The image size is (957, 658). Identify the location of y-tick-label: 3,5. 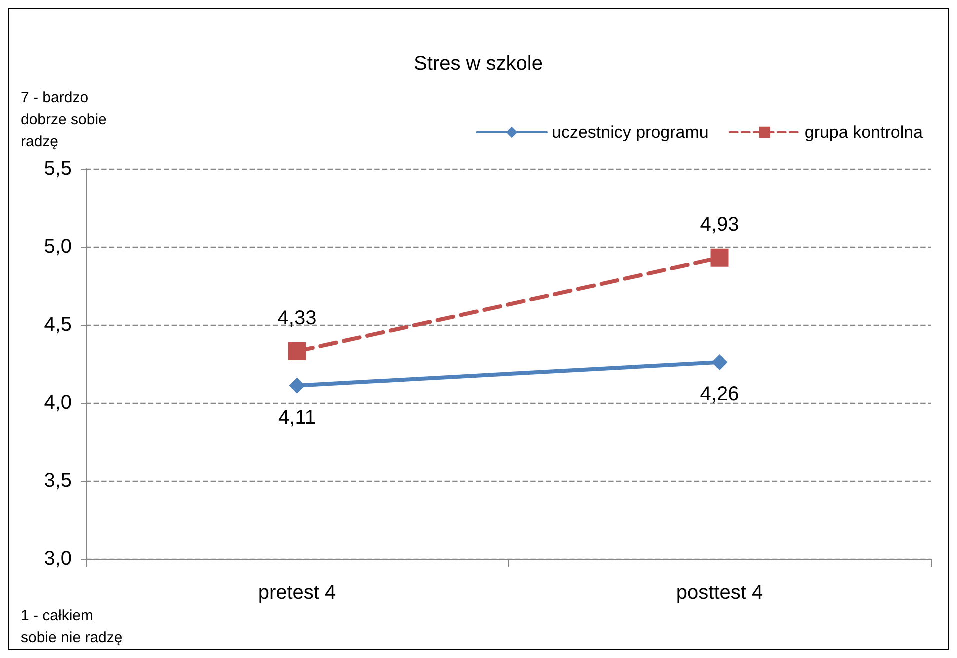
(58, 481).